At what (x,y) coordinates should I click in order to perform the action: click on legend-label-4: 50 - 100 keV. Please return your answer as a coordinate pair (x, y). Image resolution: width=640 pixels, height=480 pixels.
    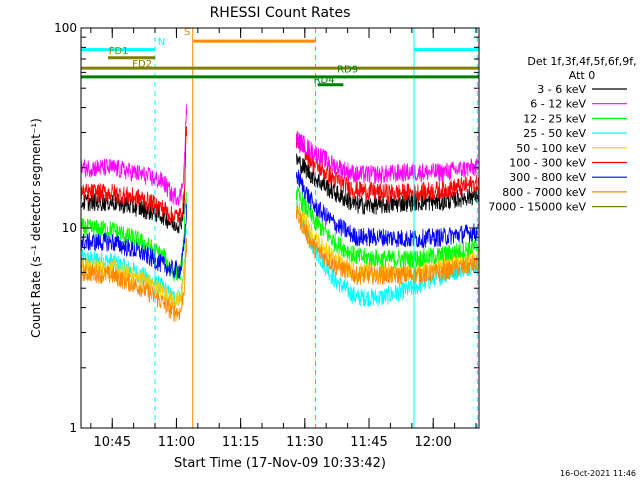
    Looking at the image, I should click on (551, 148).